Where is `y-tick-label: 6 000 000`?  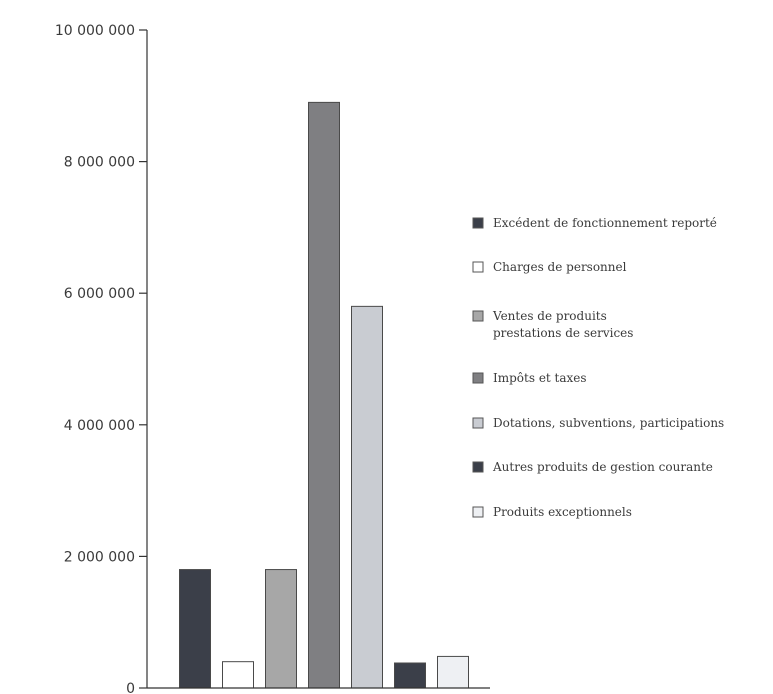 y-tick-label: 6 000 000 is located at coordinates (99, 294).